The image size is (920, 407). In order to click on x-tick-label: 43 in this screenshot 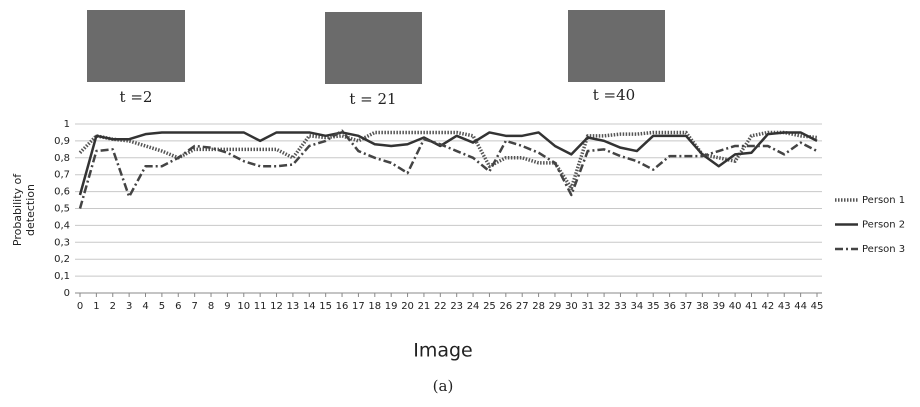, I will do `click(784, 306)`.